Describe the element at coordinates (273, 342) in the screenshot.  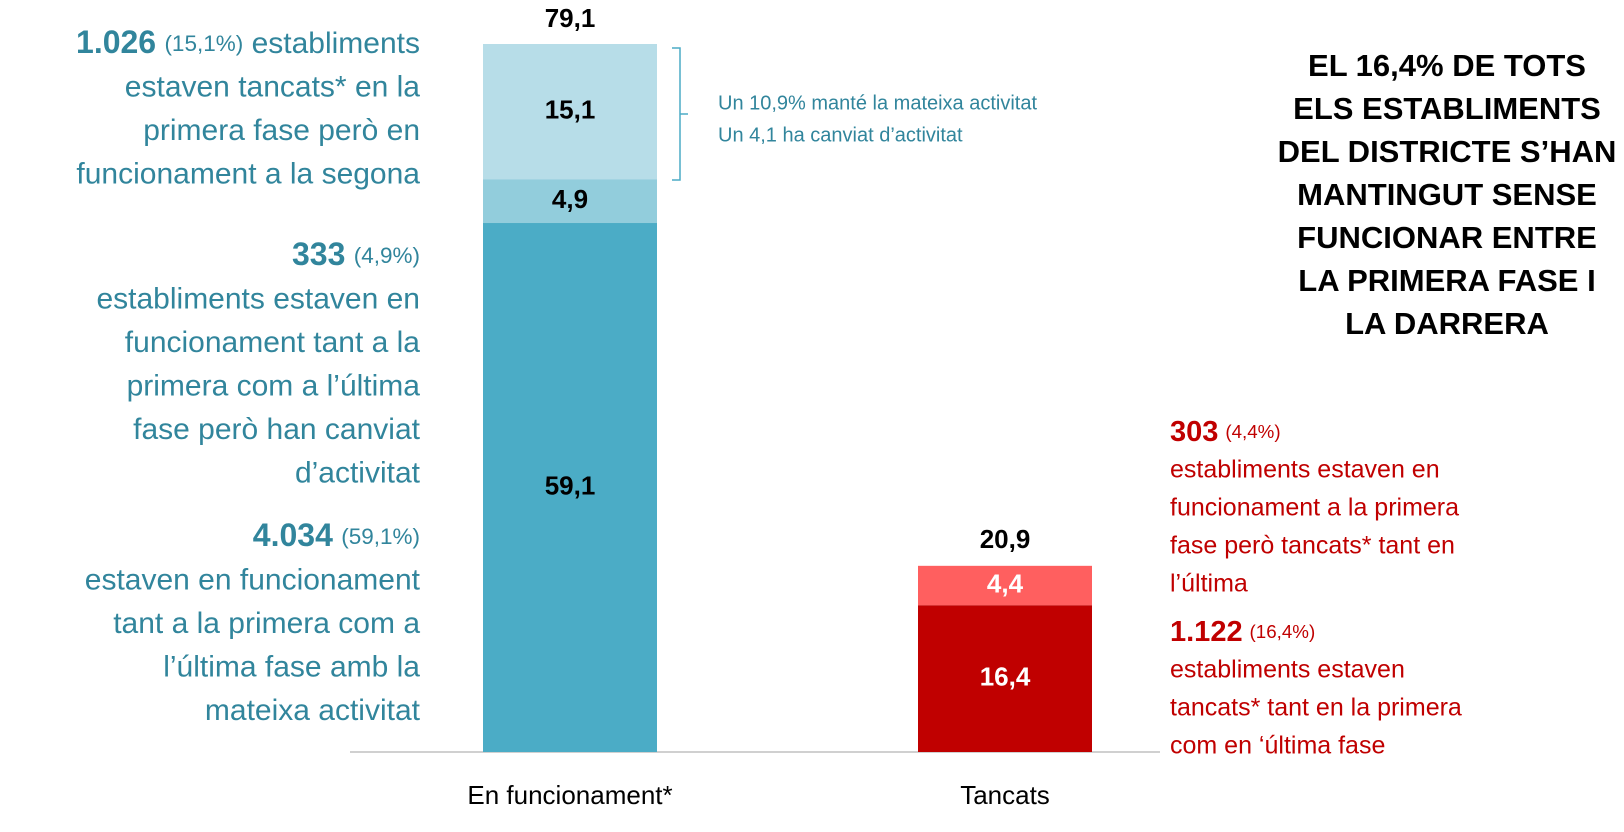
I see `note-line: funcionament tant a la` at that location.